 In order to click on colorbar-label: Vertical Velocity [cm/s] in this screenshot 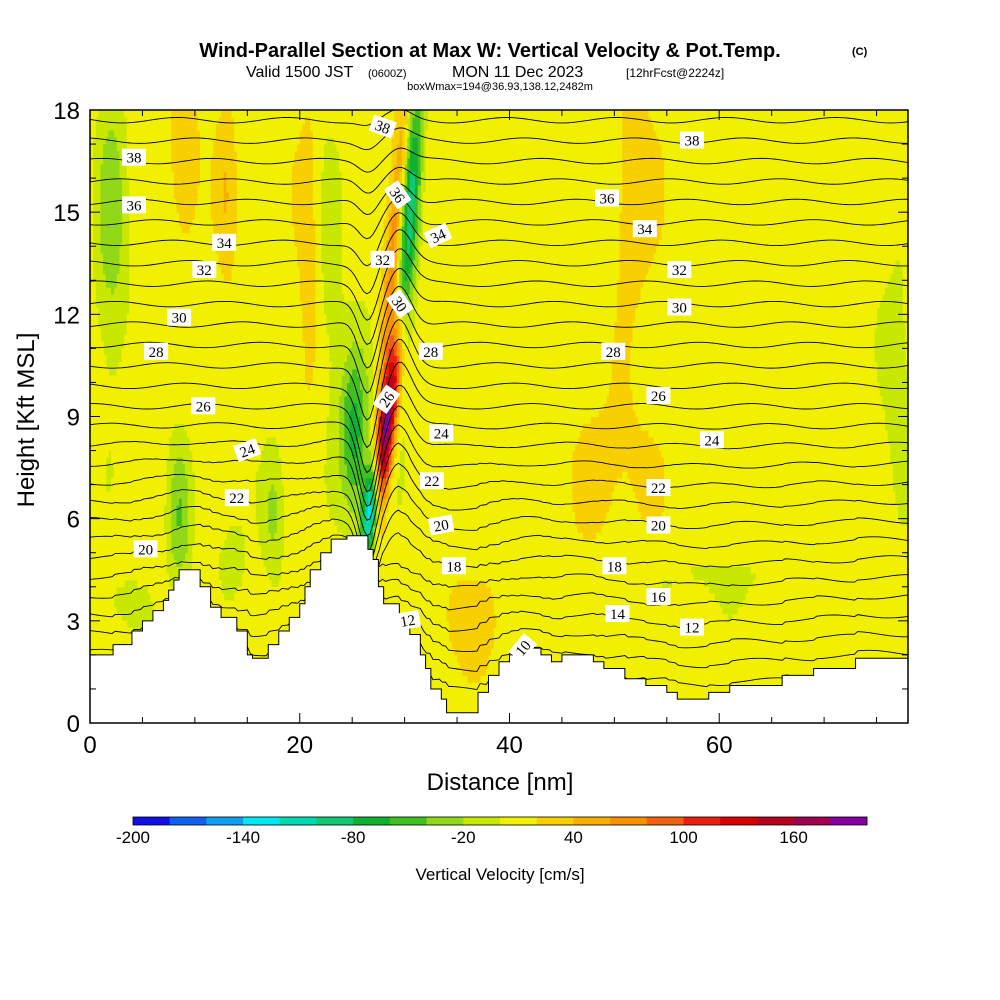, I will do `click(499, 874)`.